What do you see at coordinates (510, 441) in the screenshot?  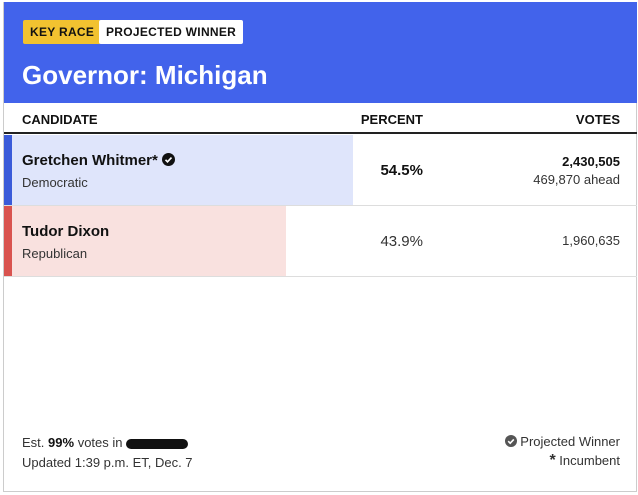 I see `check-icon` at bounding box center [510, 441].